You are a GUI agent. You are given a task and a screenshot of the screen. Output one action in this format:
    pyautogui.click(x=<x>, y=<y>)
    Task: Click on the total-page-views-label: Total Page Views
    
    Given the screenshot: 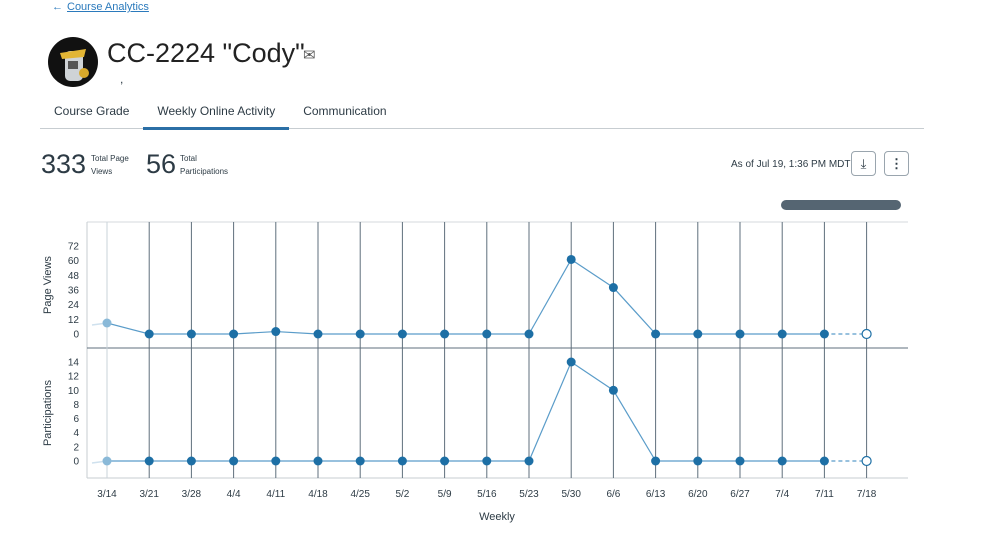 What is the action you would take?
    pyautogui.click(x=110, y=165)
    